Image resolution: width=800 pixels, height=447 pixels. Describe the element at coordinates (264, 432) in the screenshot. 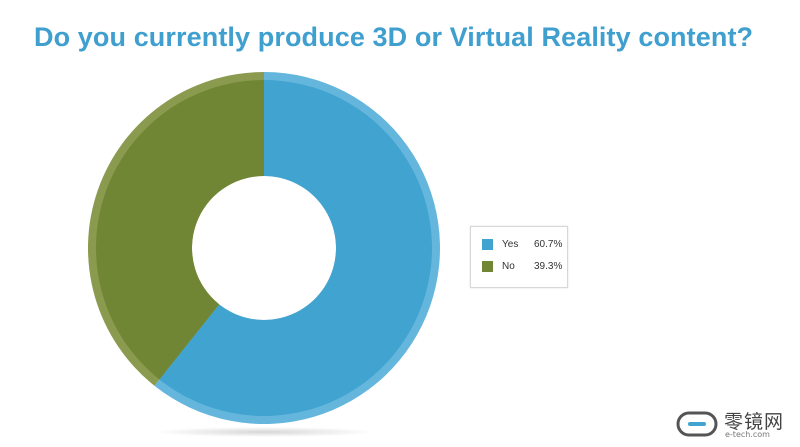

I see `chart-shadow` at that location.